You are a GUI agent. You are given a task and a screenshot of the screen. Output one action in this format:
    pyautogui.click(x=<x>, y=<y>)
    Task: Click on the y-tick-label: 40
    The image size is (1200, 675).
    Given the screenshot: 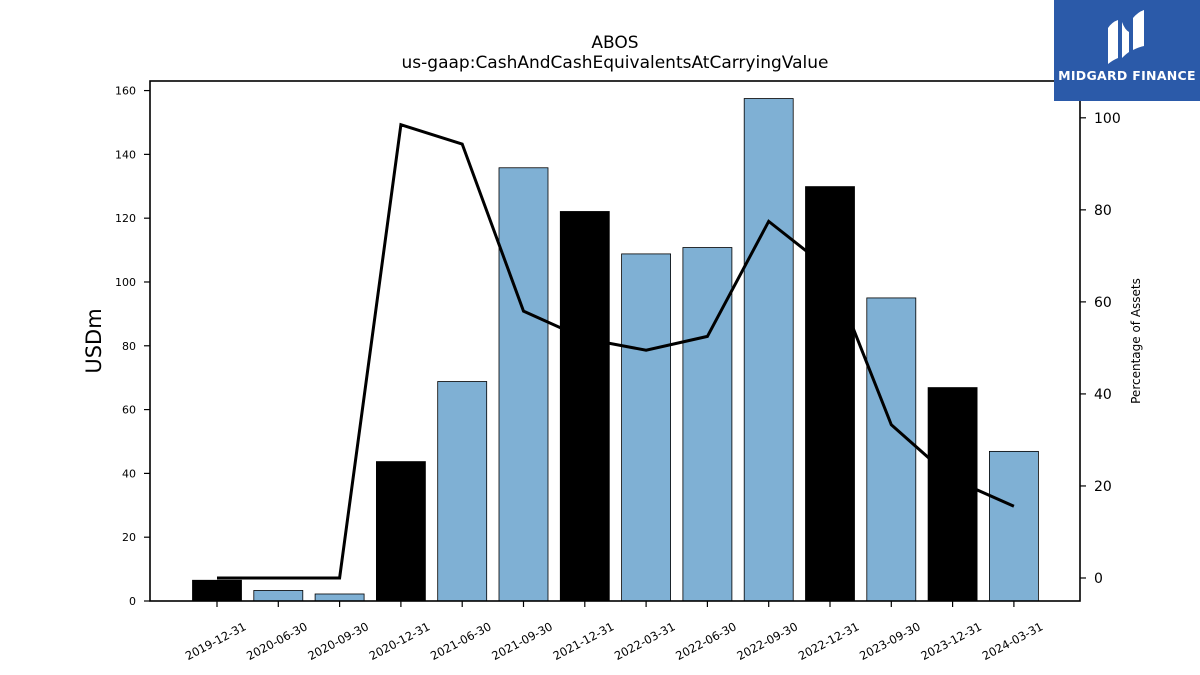 What is the action you would take?
    pyautogui.click(x=129, y=473)
    